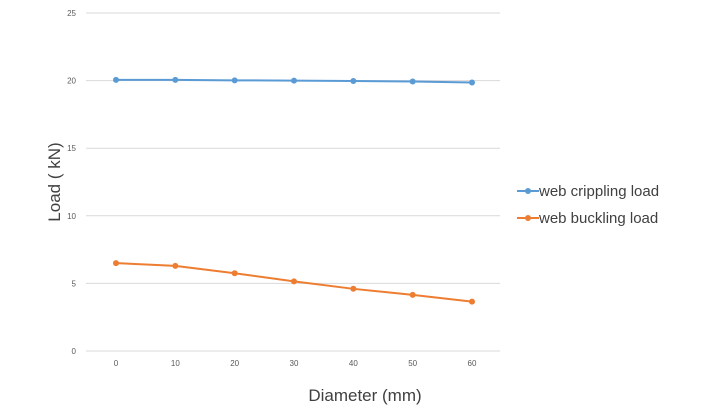  What do you see at coordinates (74, 283) in the screenshot?
I see `y-tick-label: 5` at bounding box center [74, 283].